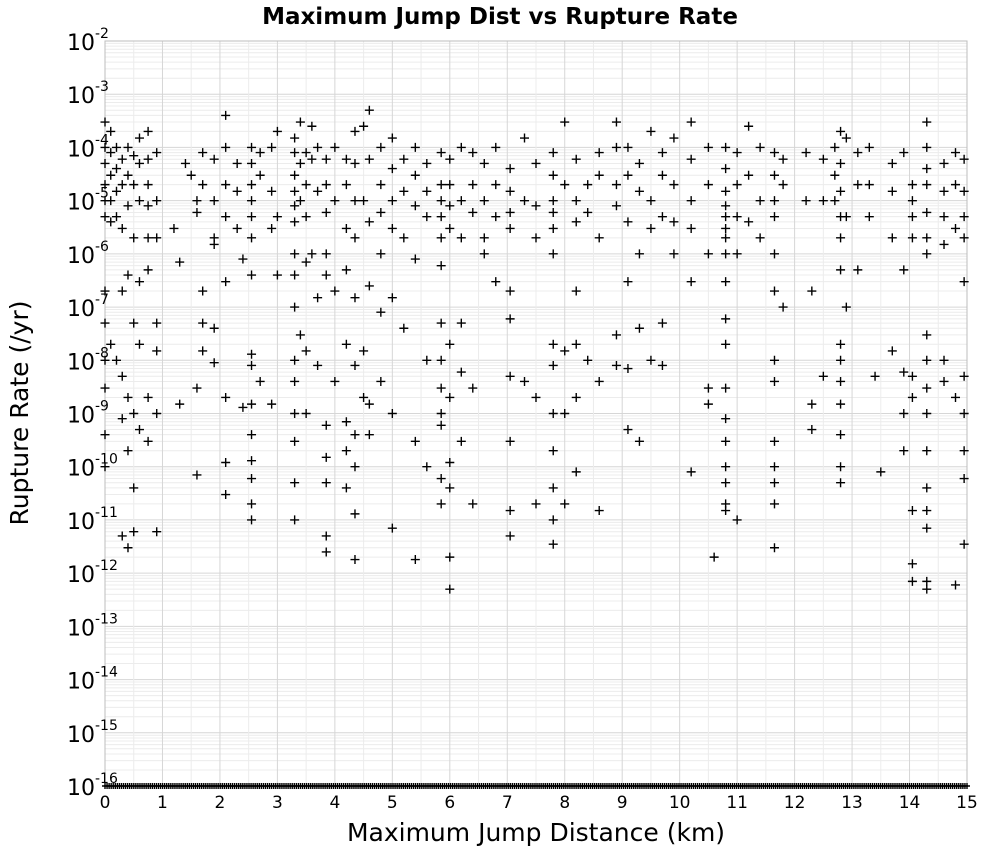  Describe the element at coordinates (967, 803) in the screenshot. I see `x-tick-label: 15` at that location.